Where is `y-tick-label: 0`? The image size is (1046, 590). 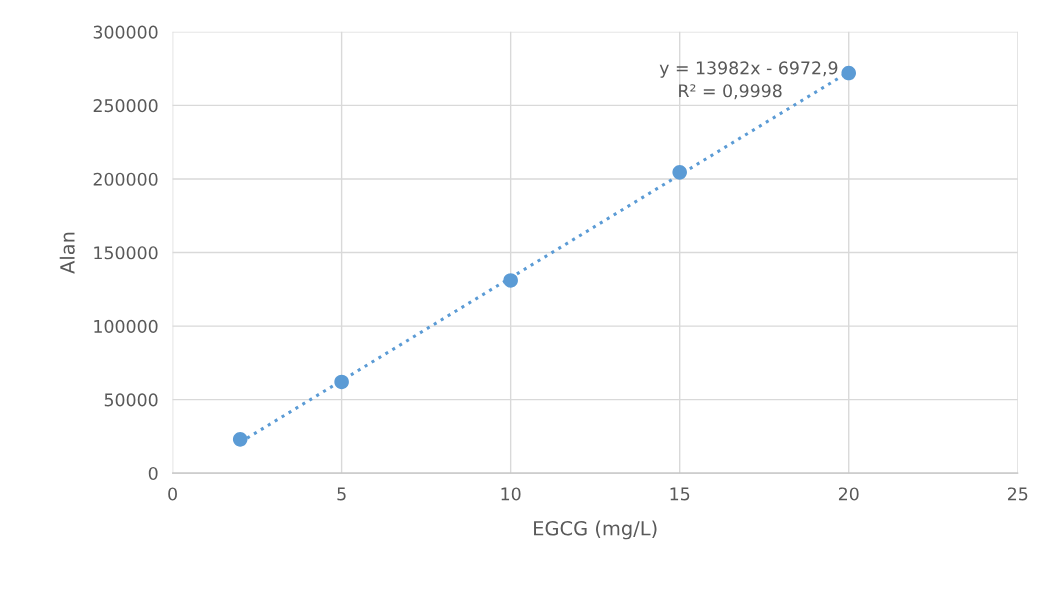 y-tick-label: 0 is located at coordinates (153, 473).